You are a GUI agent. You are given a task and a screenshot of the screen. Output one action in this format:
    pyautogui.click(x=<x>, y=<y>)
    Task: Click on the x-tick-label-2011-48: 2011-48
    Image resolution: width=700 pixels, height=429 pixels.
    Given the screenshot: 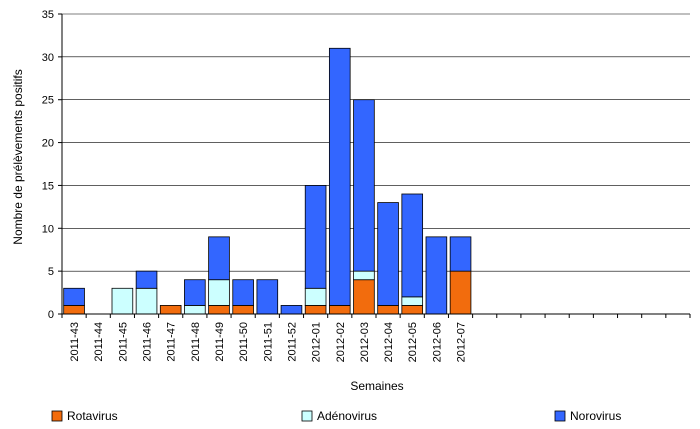 What is the action you would take?
    pyautogui.click(x=196, y=342)
    